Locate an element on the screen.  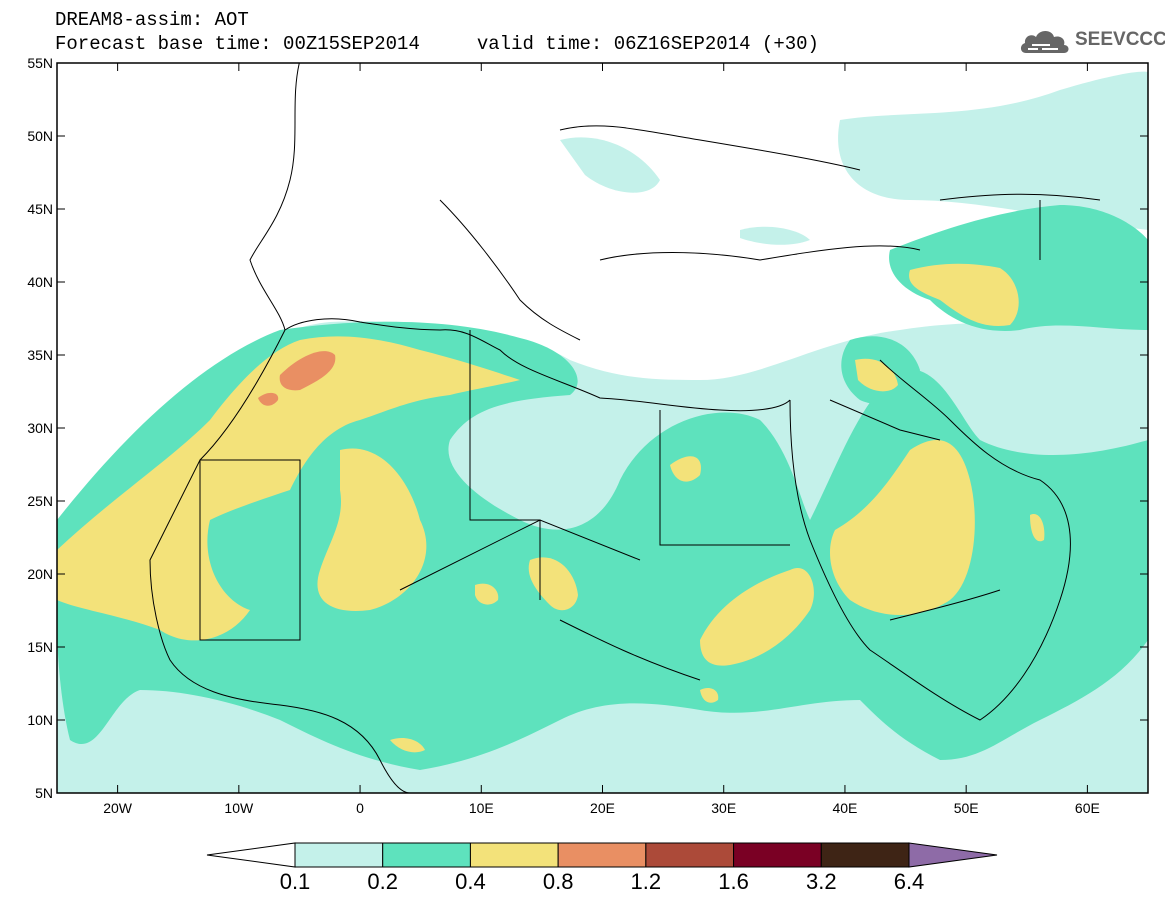
lat-label: 5N is located at coordinates (44, 793).